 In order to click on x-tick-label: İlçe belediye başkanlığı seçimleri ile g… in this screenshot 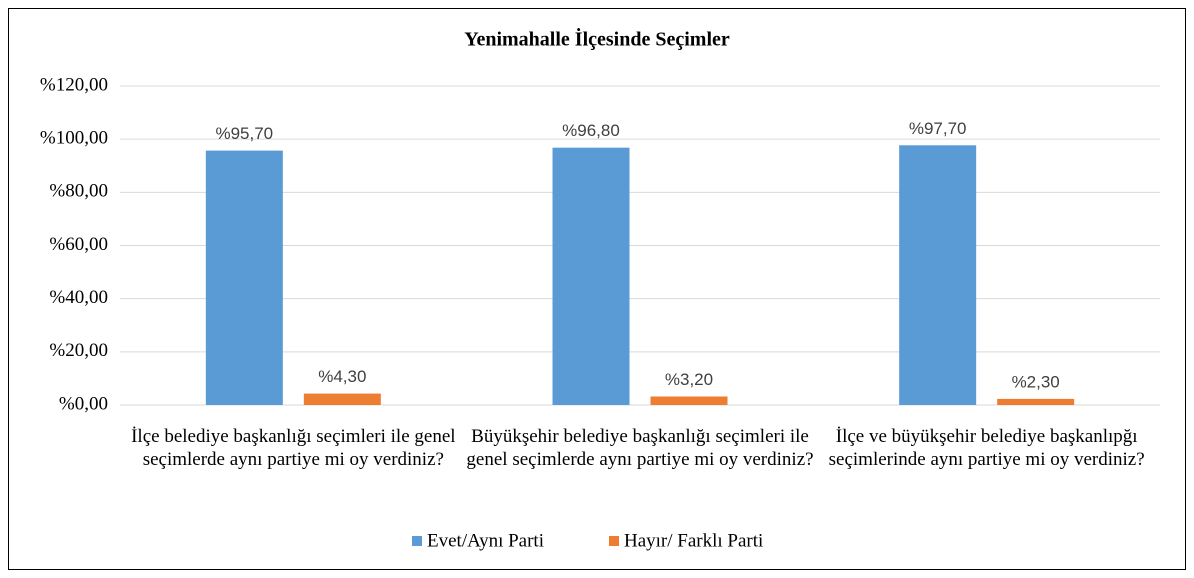, I will do `click(293, 448)`.